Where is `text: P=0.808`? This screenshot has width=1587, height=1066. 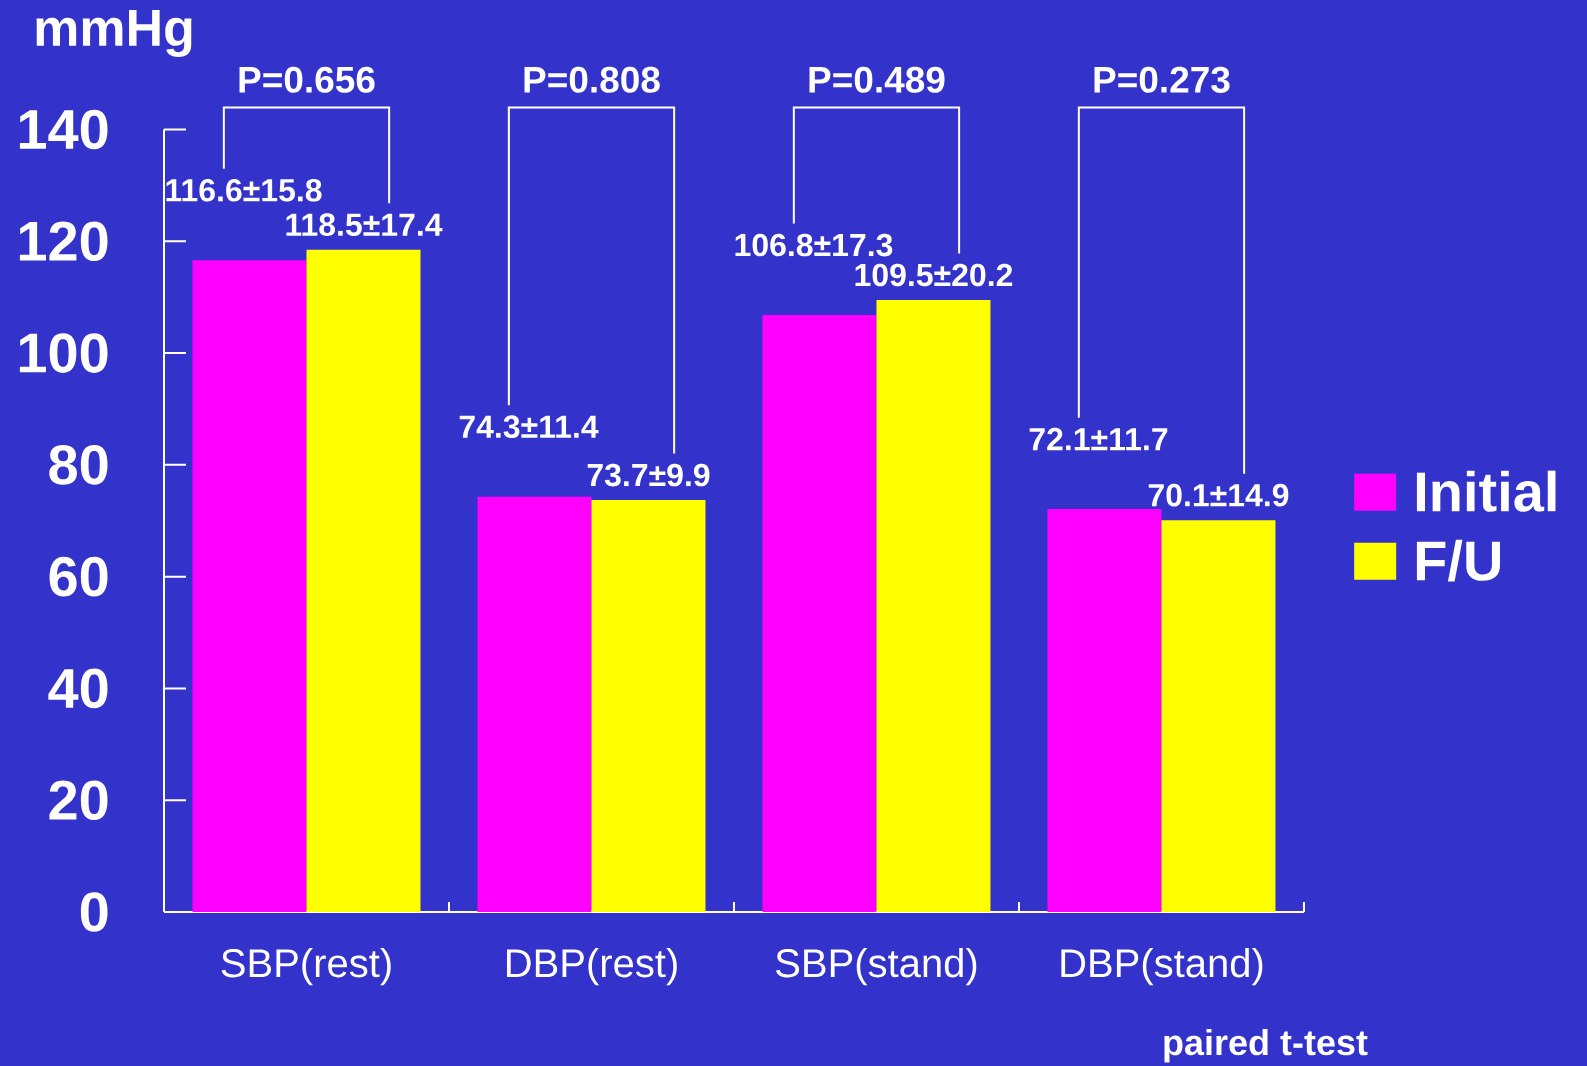
text: P=0.808 is located at coordinates (592, 79).